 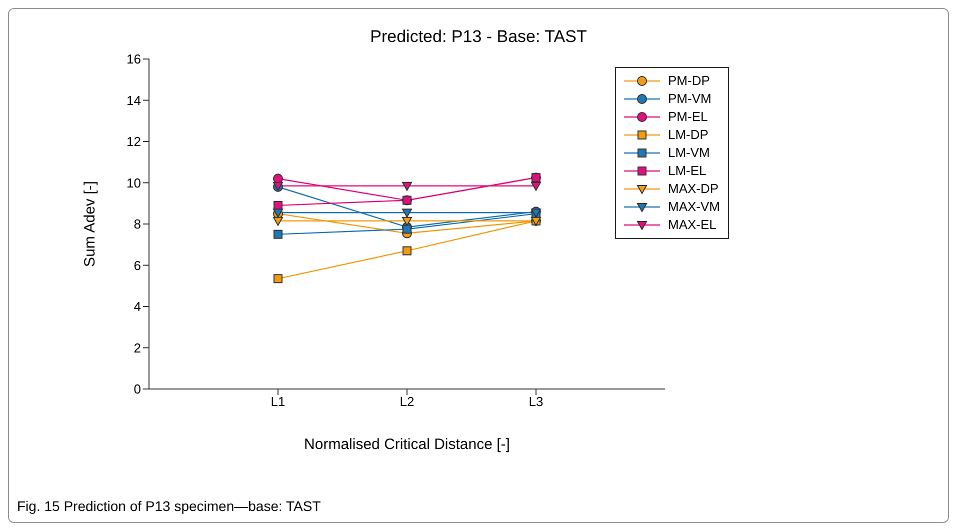 I want to click on legend-label: MAX-DP, so click(x=693, y=188).